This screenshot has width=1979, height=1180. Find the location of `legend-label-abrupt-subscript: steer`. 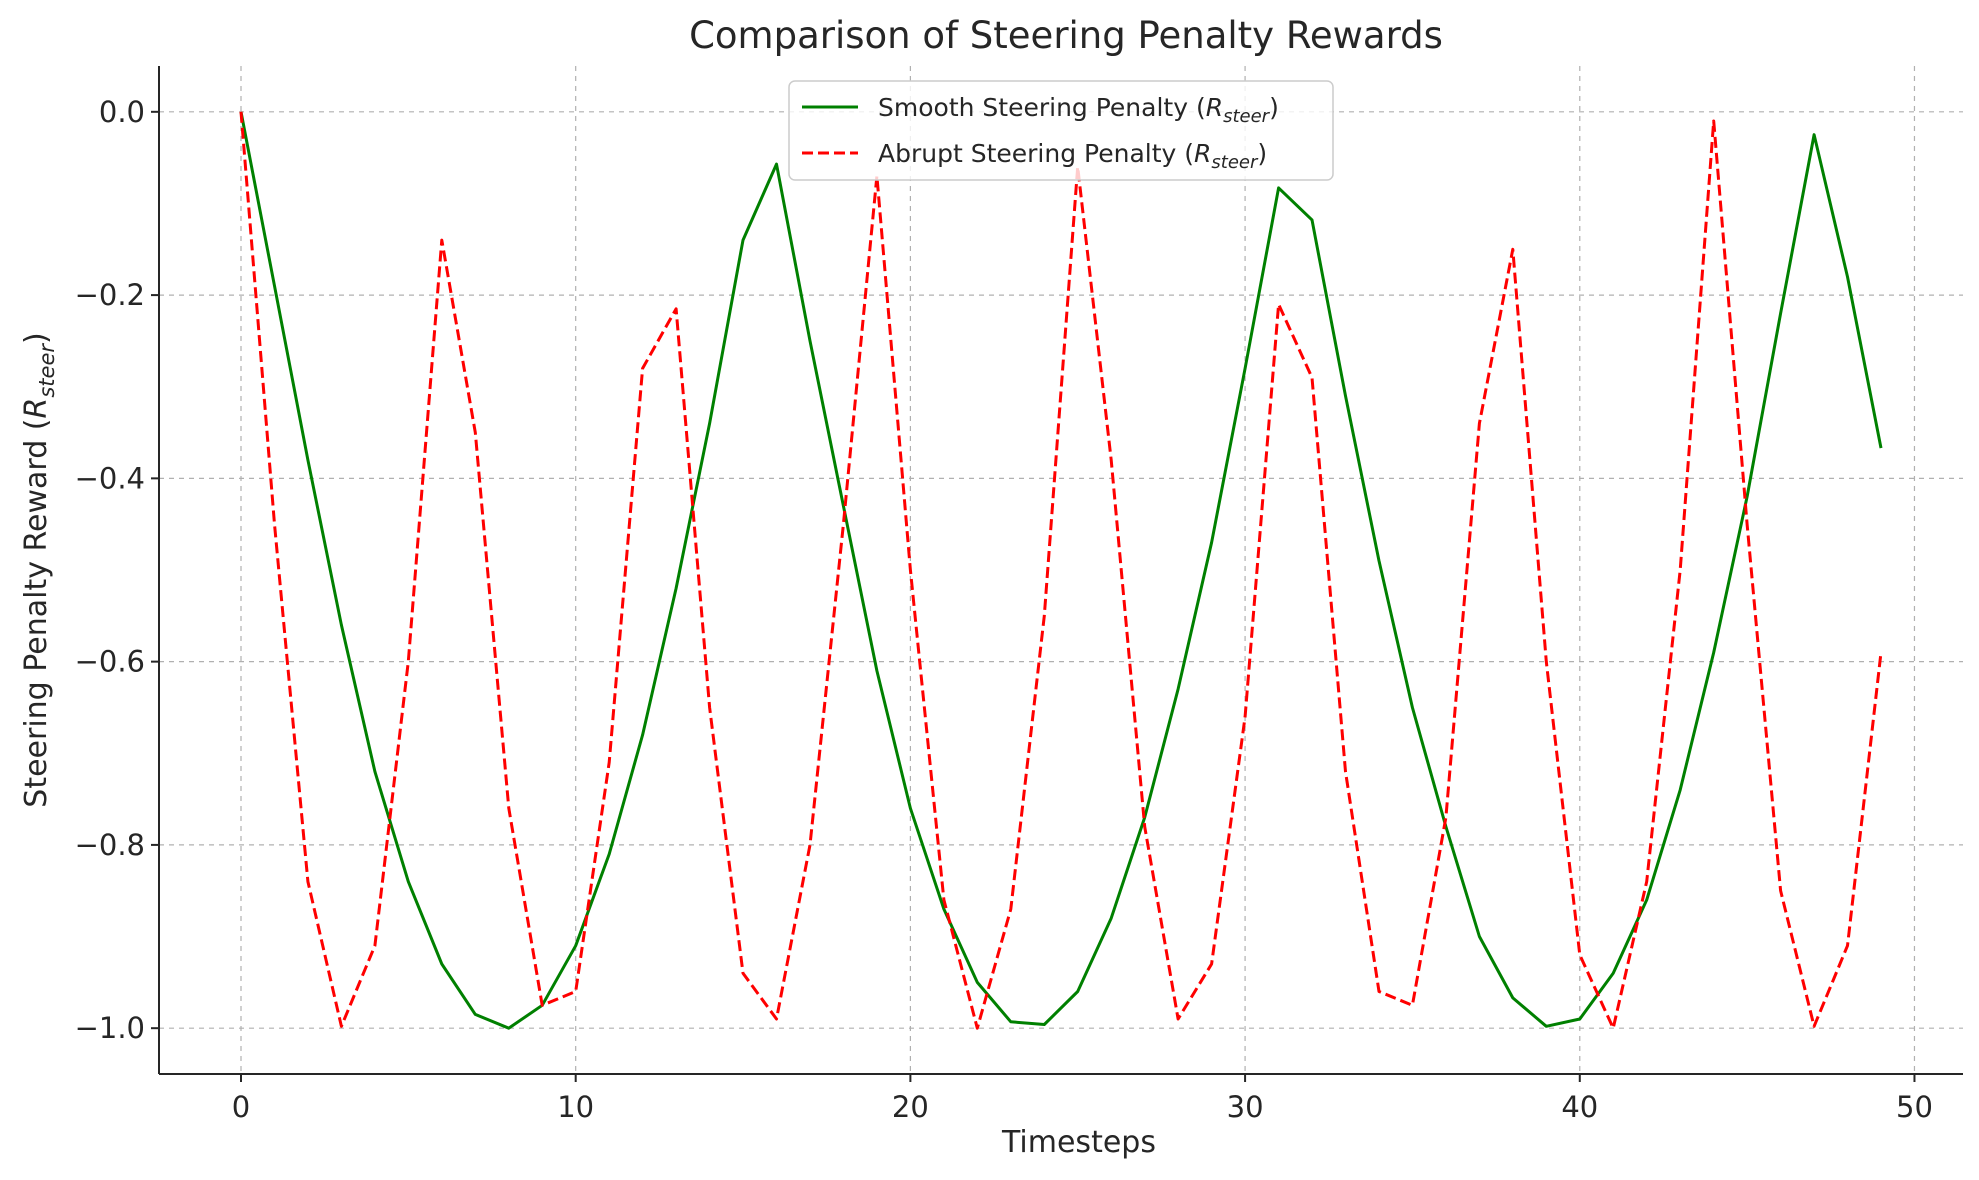

legend-label-abrupt-subscript: steer is located at coordinates (1235, 162).